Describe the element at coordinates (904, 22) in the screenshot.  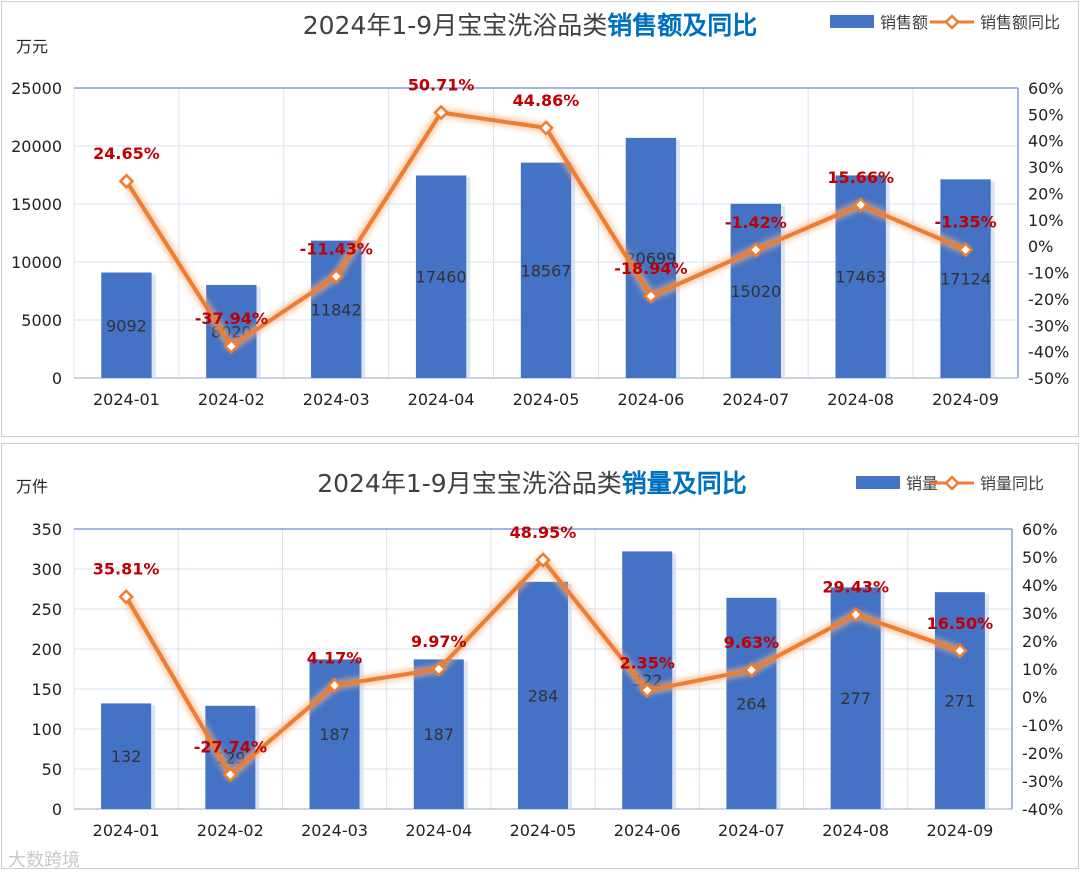
I see `legend-bar-label: 销售额` at that location.